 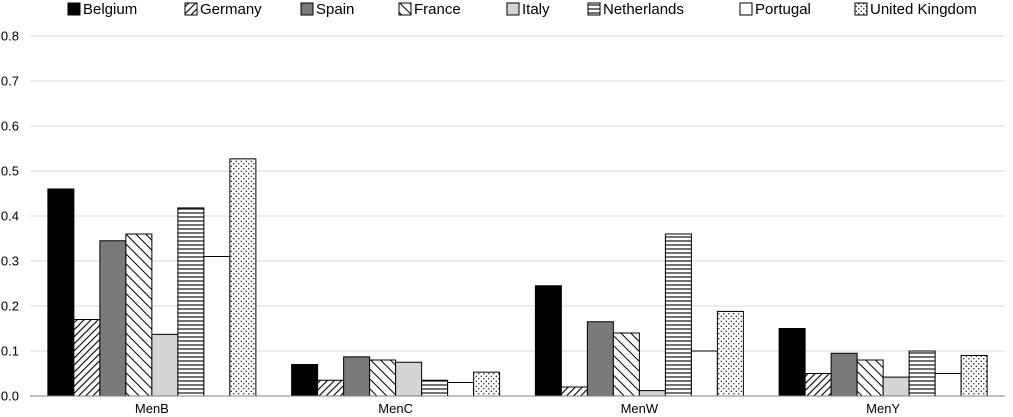 I want to click on y-tick-label: 0.8, so click(x=10, y=36).